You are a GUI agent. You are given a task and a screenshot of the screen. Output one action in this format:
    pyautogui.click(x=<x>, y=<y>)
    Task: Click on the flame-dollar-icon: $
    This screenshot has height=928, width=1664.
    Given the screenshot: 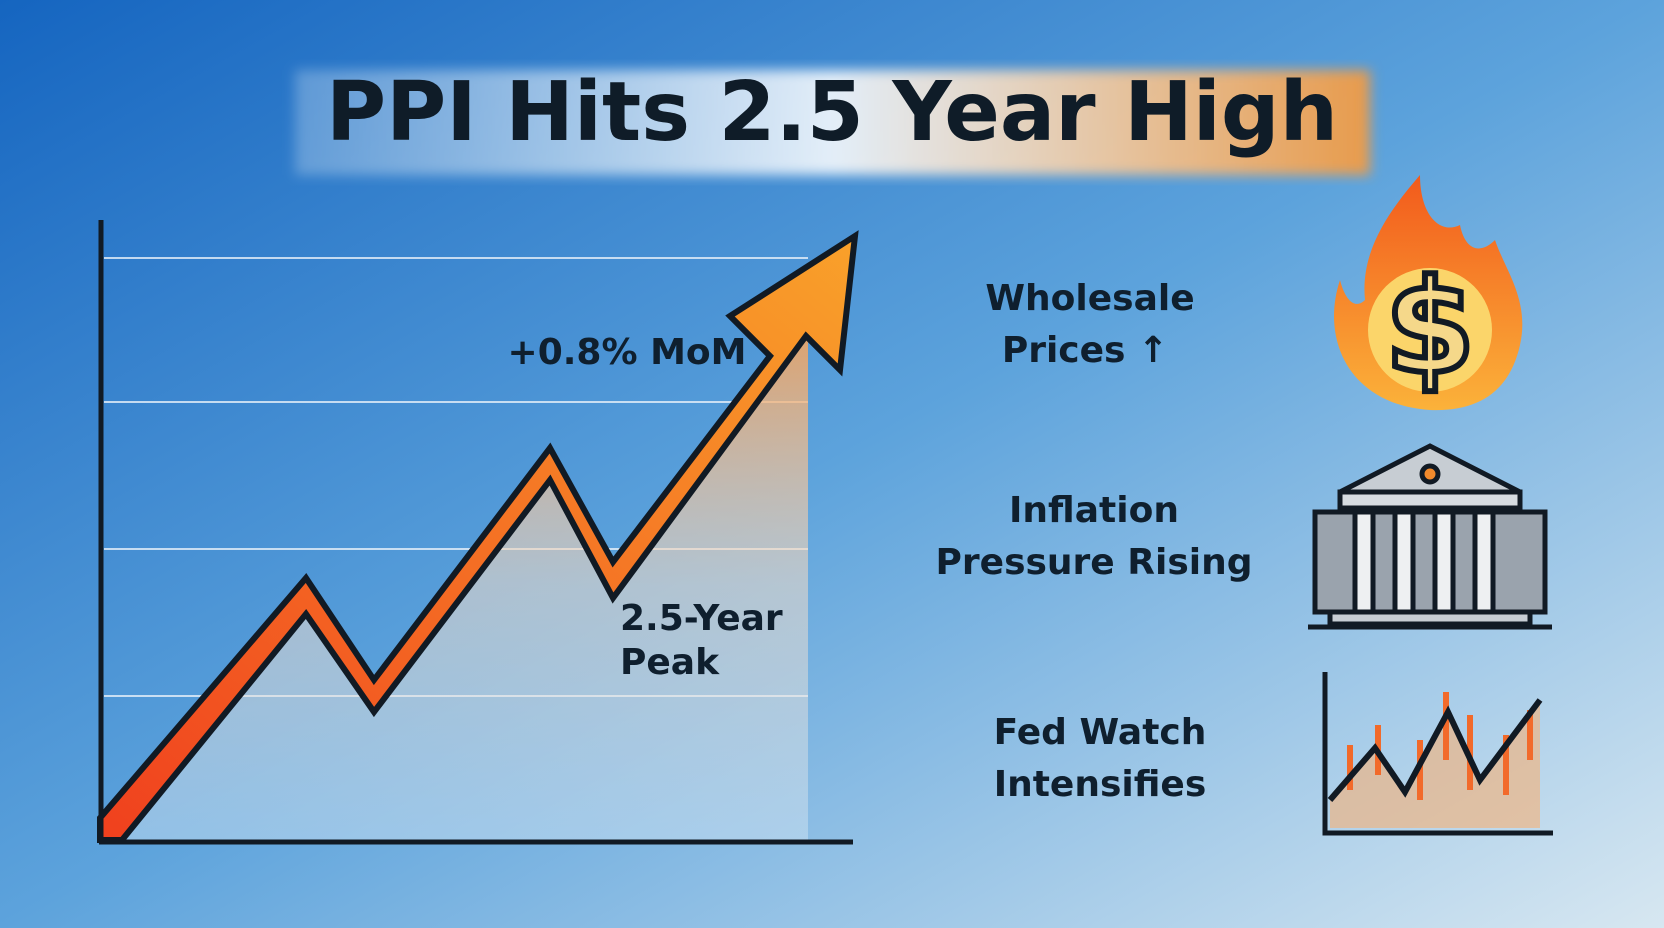 What is the action you would take?
    pyautogui.click(x=1428, y=293)
    